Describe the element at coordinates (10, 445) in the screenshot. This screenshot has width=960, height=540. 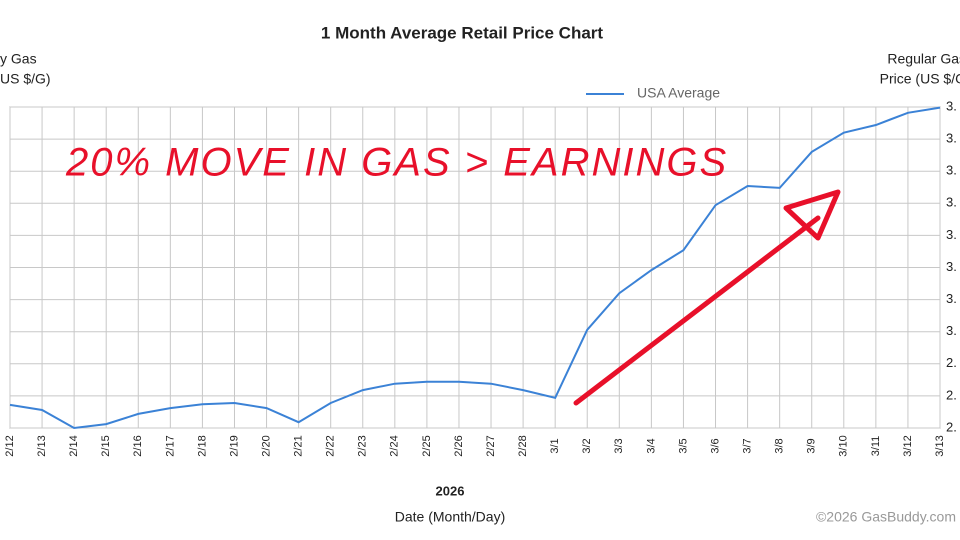
I see `x-tick-label: 2/12` at that location.